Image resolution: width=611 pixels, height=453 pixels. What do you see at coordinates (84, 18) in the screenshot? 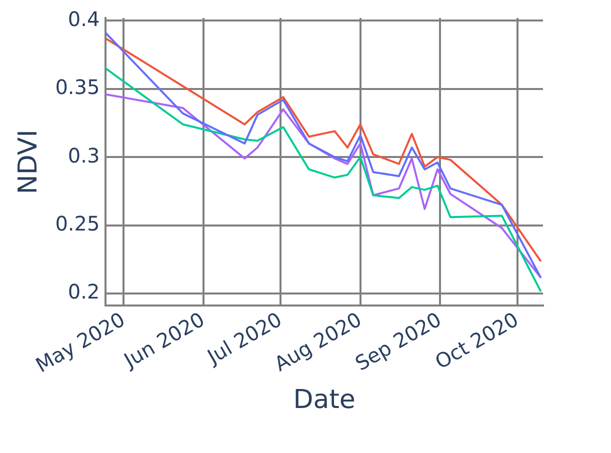
I see `y-tick-label: 0.4` at bounding box center [84, 18].